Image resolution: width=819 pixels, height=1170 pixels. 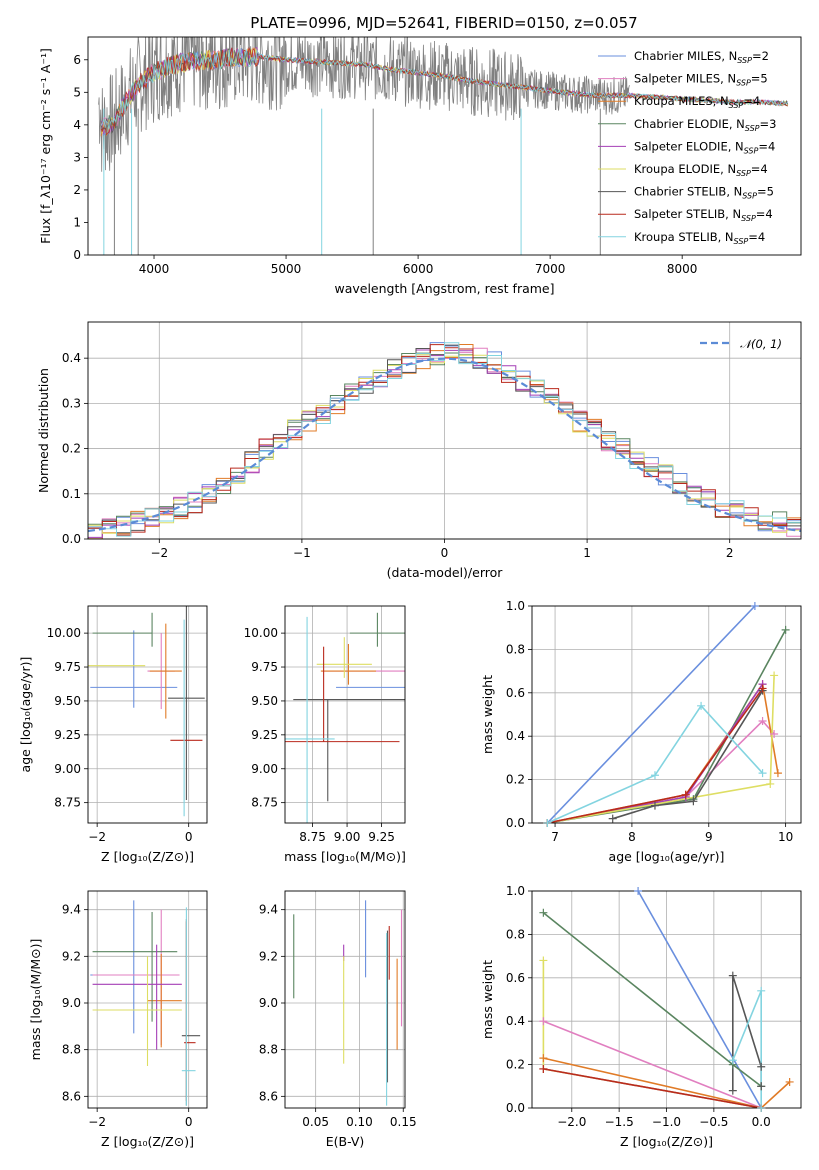 I want to click on z-age-ytick-label-1: 9.00, so click(x=67, y=769).